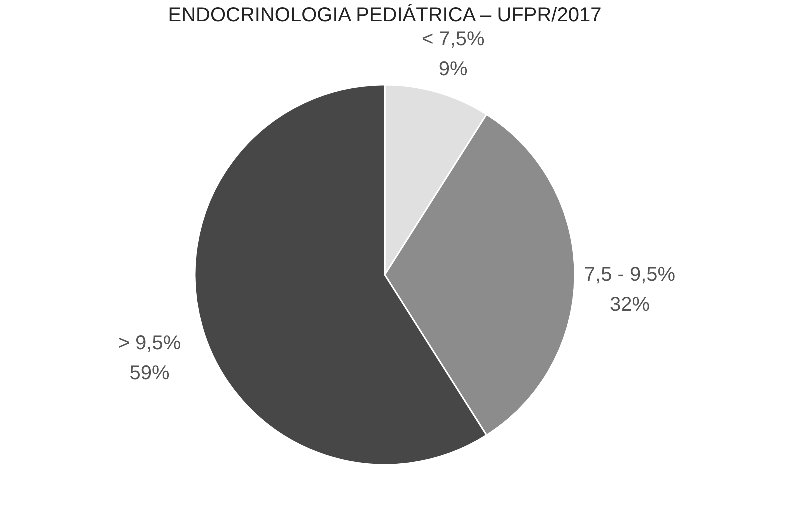 The height and width of the screenshot is (515, 806). Describe the element at coordinates (453, 69) in the screenshot. I see `data-label: 9%` at that location.